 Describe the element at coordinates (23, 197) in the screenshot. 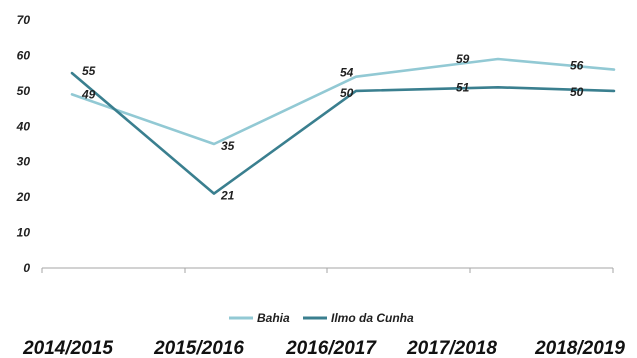

I see `y-tick-label: 20` at that location.